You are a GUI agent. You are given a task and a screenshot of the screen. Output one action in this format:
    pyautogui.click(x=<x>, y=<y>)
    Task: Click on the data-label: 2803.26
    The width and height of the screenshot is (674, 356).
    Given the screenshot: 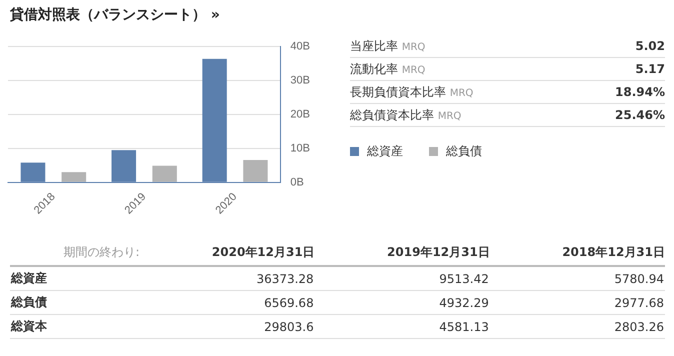 What is the action you would take?
    pyautogui.click(x=577, y=326)
    